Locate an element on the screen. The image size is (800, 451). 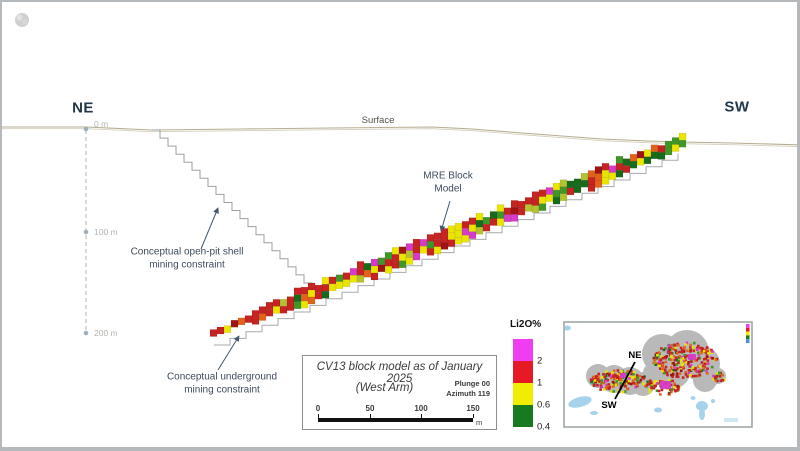
scalebar-tick-0: 0 is located at coordinates (318, 408).